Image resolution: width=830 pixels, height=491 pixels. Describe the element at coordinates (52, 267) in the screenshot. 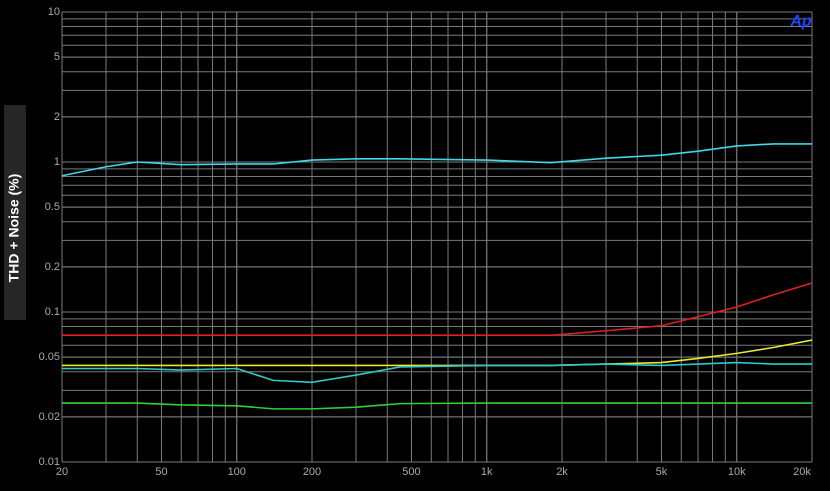

I see `y-tick-label: 0.2` at that location.